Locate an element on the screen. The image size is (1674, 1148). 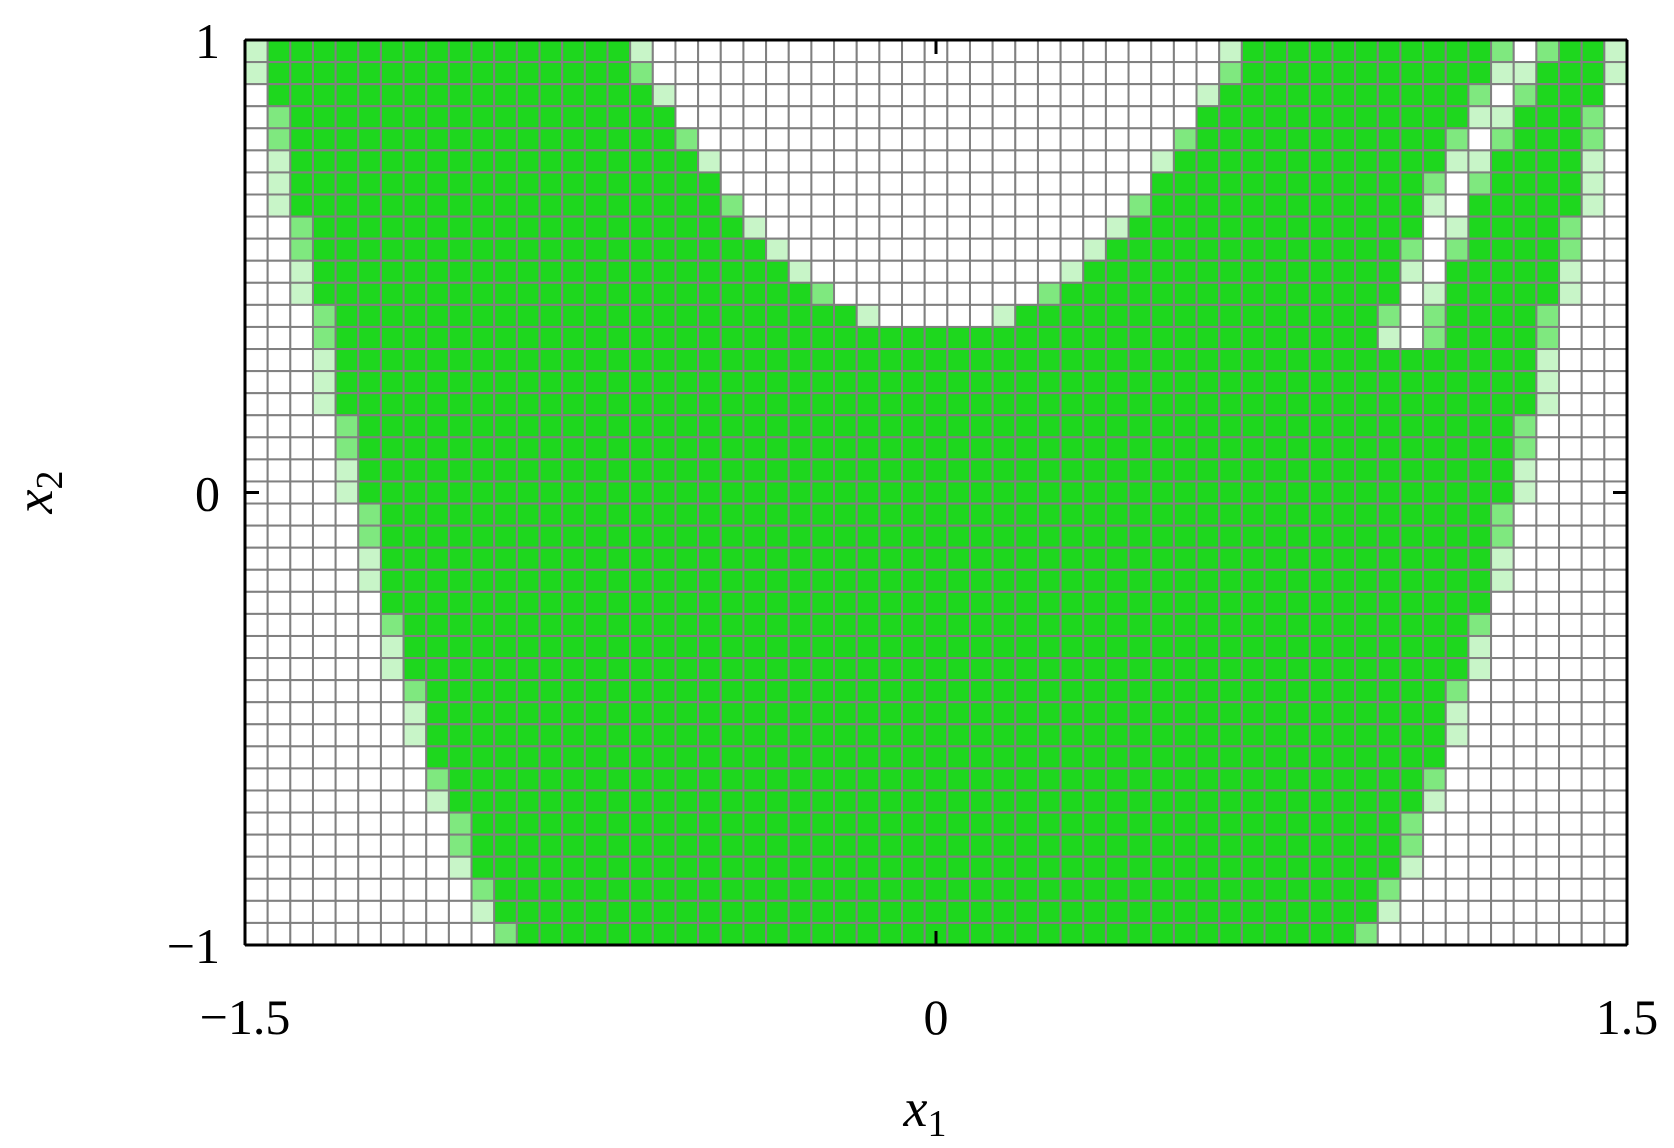
y-axis-label: x2 is located at coordinates (37, 493).